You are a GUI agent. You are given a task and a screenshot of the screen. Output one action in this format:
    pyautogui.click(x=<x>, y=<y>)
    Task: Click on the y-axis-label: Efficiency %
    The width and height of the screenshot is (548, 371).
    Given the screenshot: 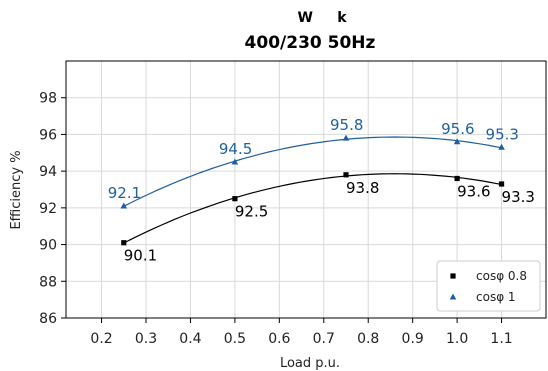 What is the action you would take?
    pyautogui.click(x=16, y=189)
    